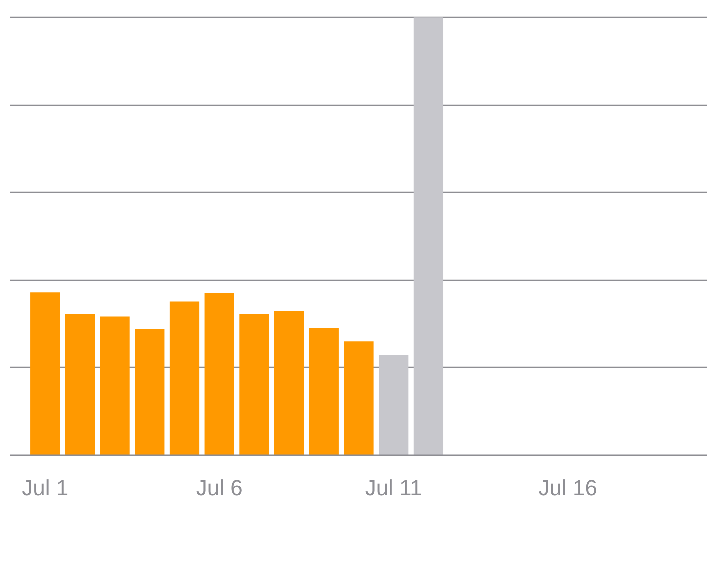  What do you see at coordinates (568, 488) in the screenshot?
I see `x-tick-label: Jul 16` at bounding box center [568, 488].